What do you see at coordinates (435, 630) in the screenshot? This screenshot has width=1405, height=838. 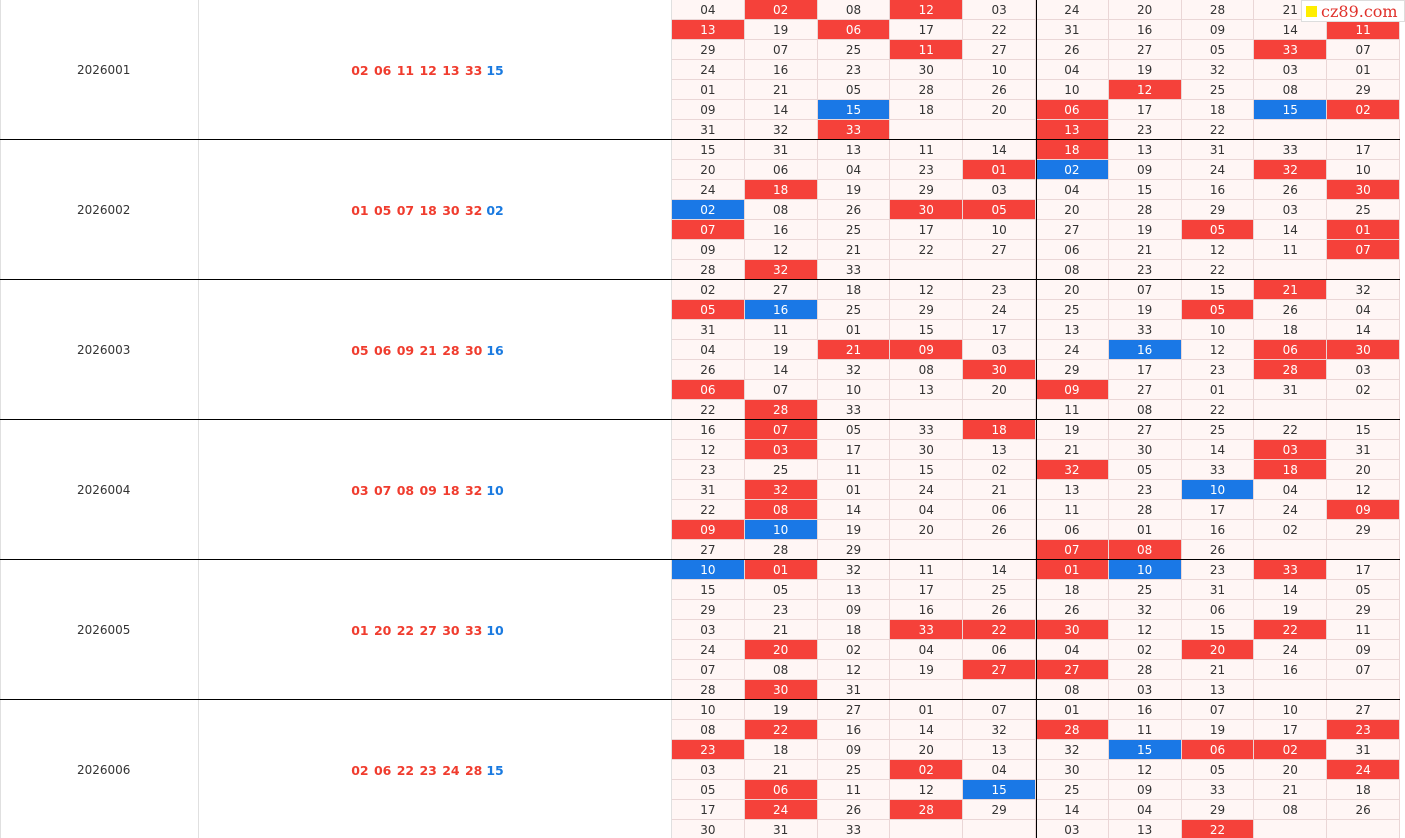 I see `draw-cell: 01 20 22 27 30 33 10` at bounding box center [435, 630].